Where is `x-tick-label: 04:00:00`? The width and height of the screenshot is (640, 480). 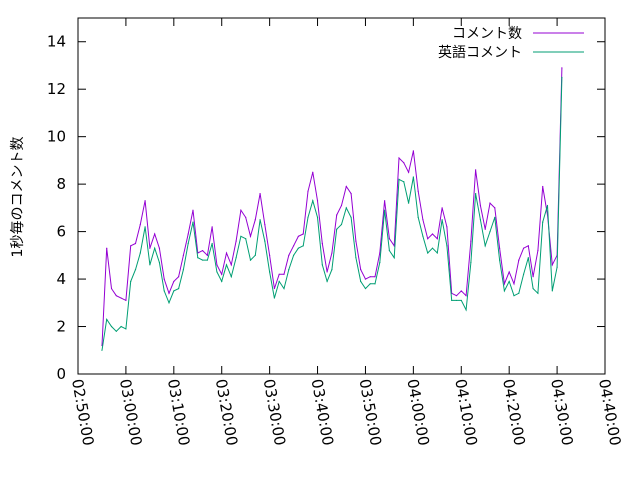 x-tick-label: 04:00:00 is located at coordinates (417, 412).